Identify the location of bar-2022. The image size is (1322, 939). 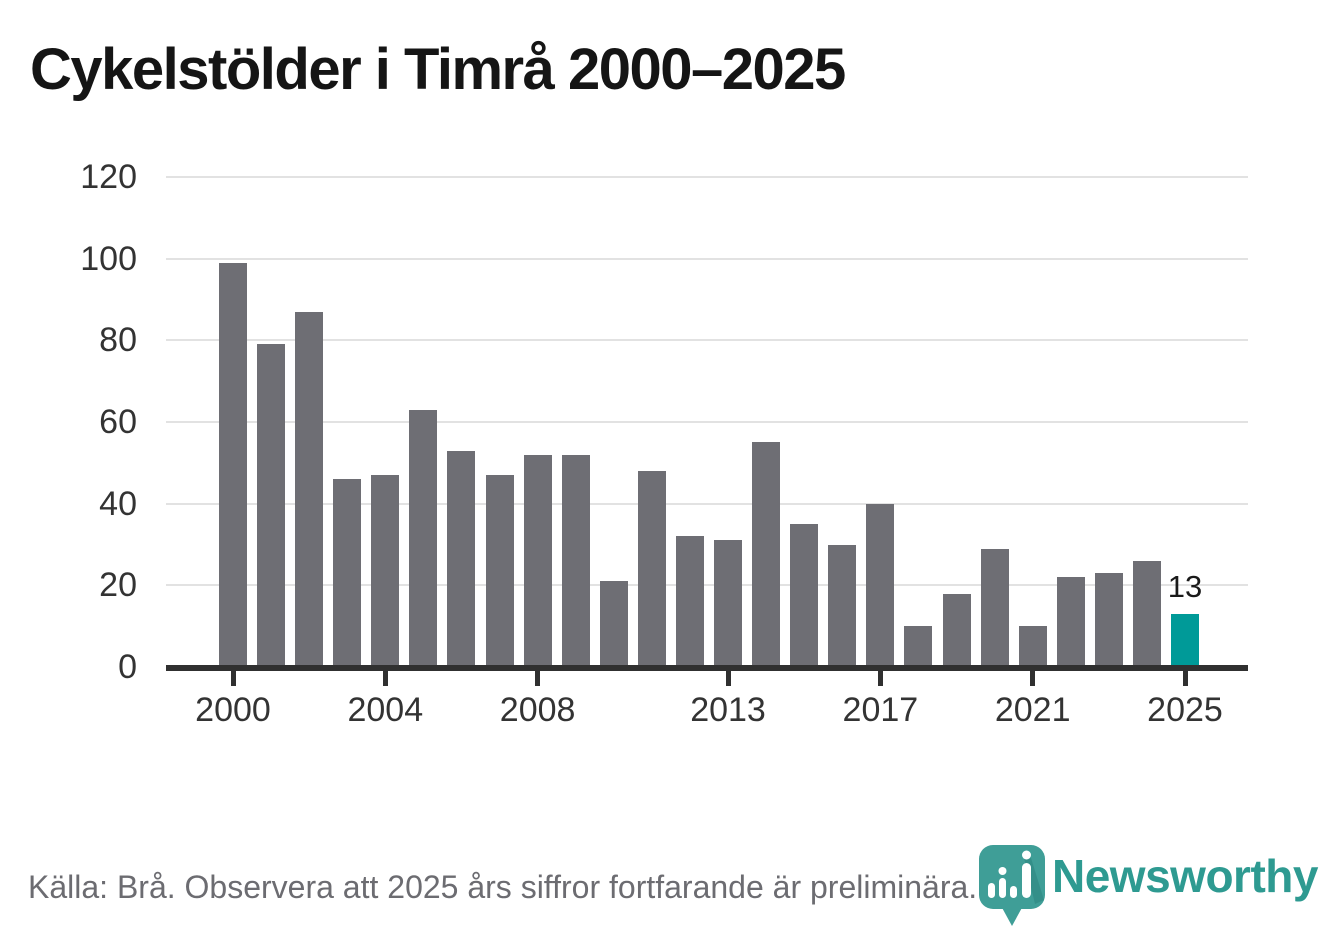
(1070, 622).